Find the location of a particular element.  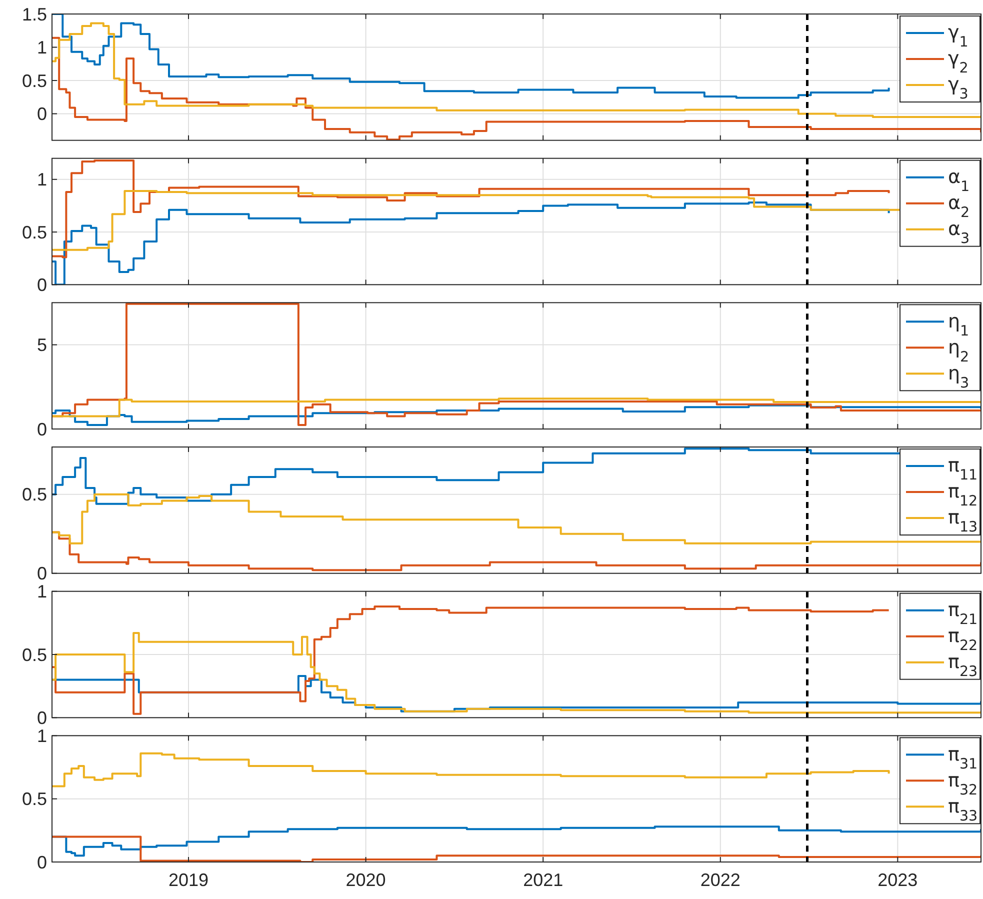

x-tick-label: 2020 is located at coordinates (366, 880).